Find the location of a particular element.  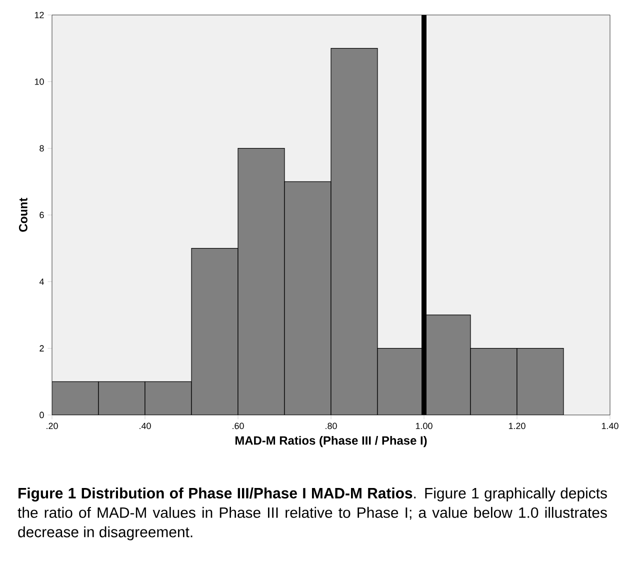

x-axis-title: MAD-M Ratios (Phase III / Phase I) is located at coordinates (331, 442).